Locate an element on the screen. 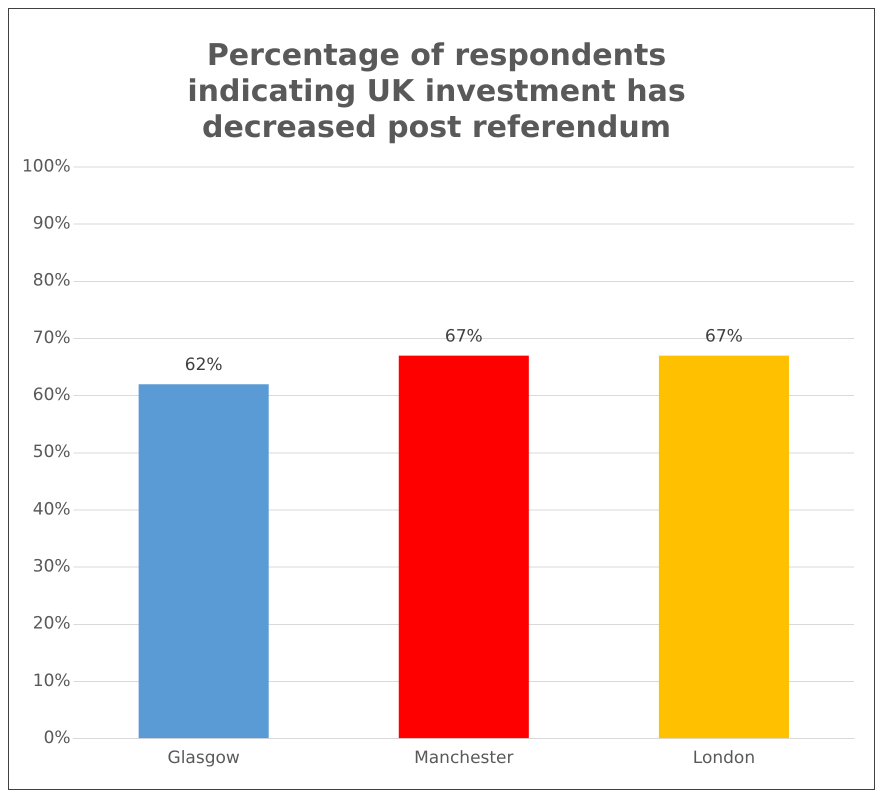 The width and height of the screenshot is (883, 800). chart-title: Percentage of respondents indicating UK investment has decreased post referendum is located at coordinates (436, 91).